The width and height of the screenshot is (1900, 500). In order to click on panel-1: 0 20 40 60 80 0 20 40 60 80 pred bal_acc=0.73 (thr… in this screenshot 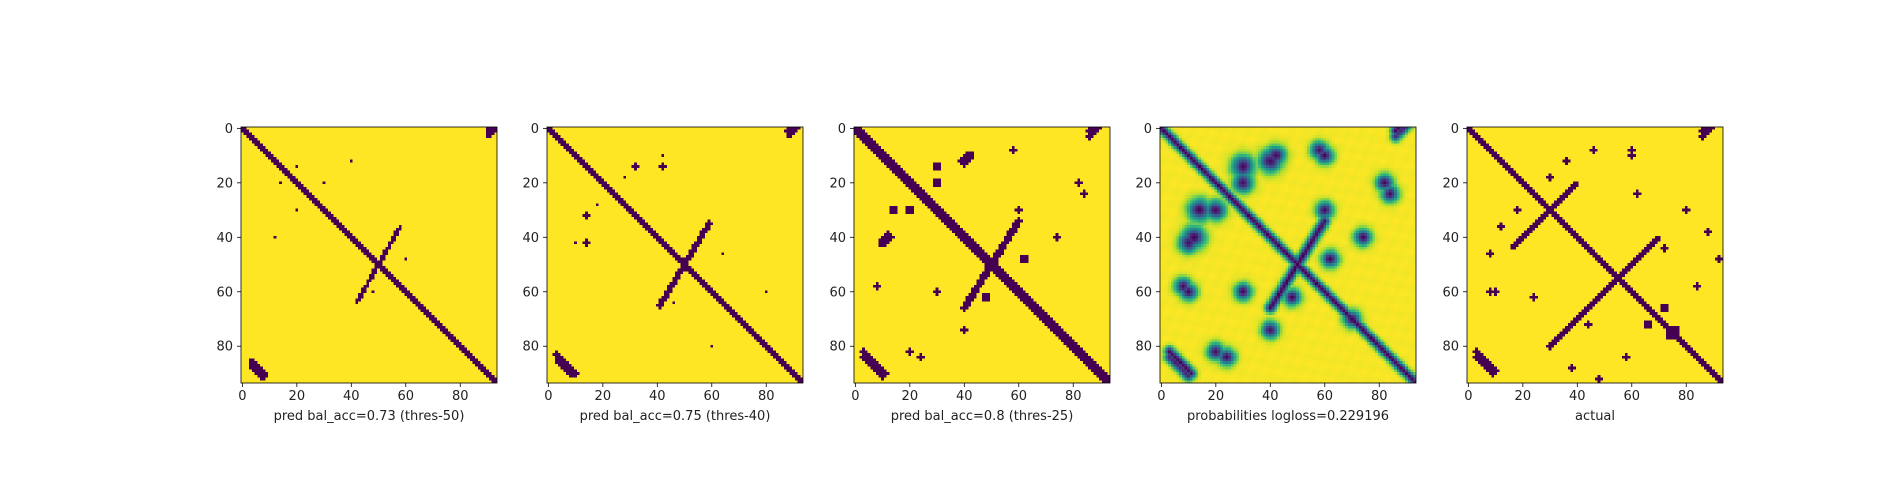, I will do `click(357, 273)`.